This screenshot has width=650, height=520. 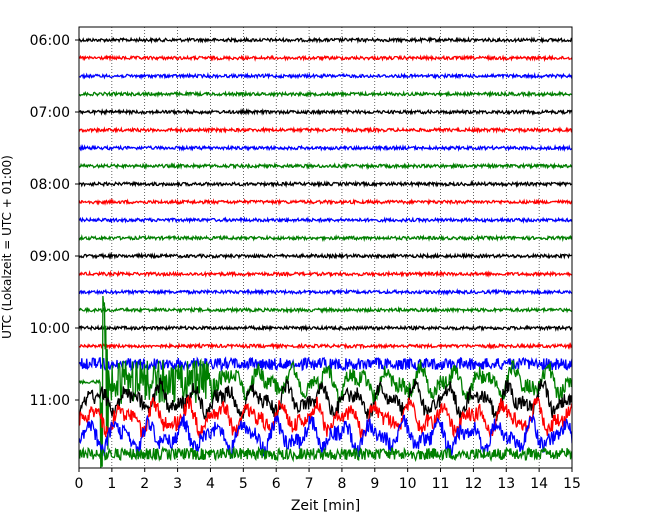 I want to click on x-tick-label: 1, so click(x=111, y=484).